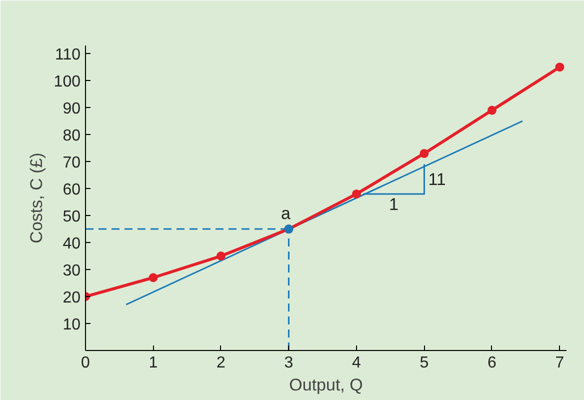 This screenshot has height=400, width=584. Describe the element at coordinates (71, 136) in the screenshot. I see `y-tick-label: 80` at that location.